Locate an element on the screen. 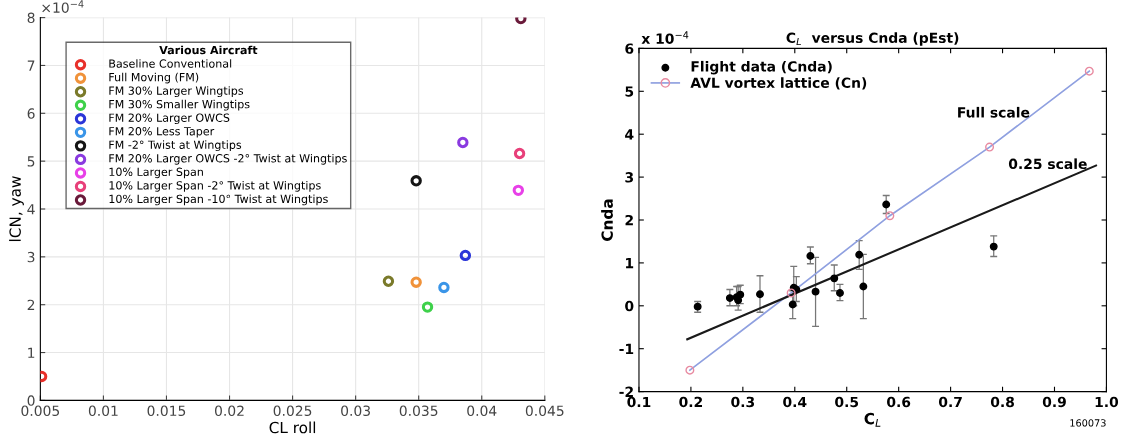 The height and width of the screenshot is (440, 1121). legend-title: Various Aircraft is located at coordinates (208, 50).